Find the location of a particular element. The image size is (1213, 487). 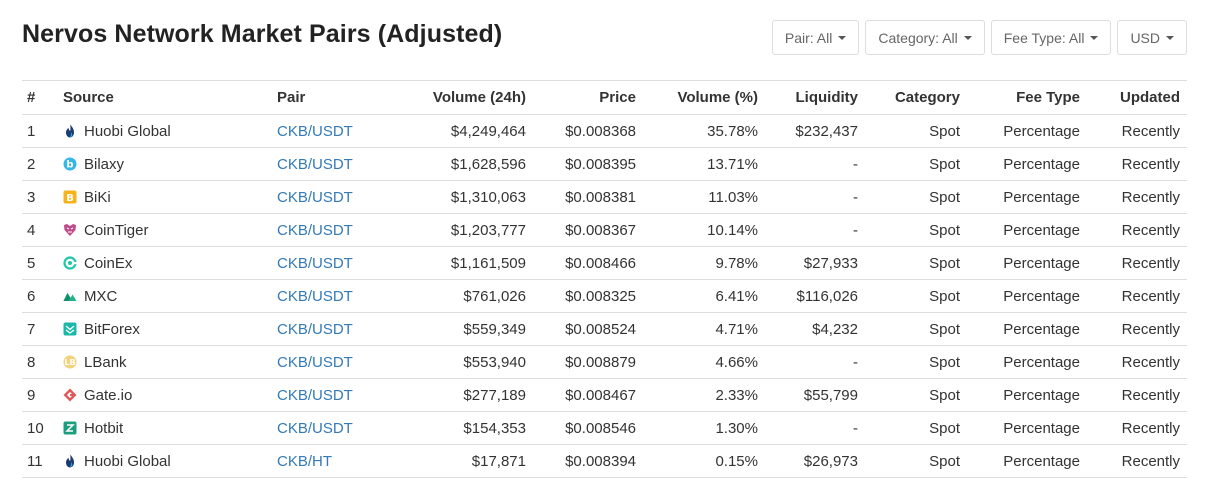

header-volume-percent: Volume (%) is located at coordinates (704, 97).